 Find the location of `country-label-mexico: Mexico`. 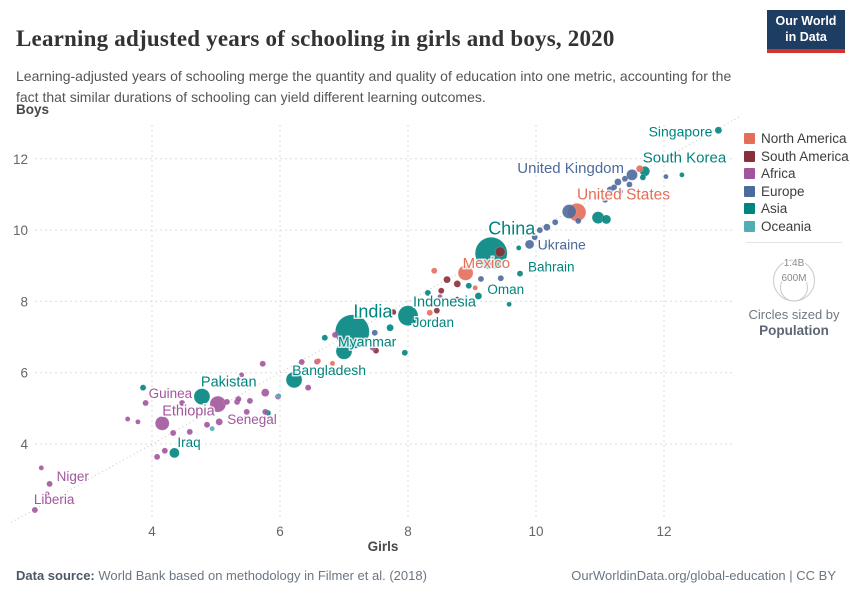

country-label-mexico: Mexico is located at coordinates (486, 263).